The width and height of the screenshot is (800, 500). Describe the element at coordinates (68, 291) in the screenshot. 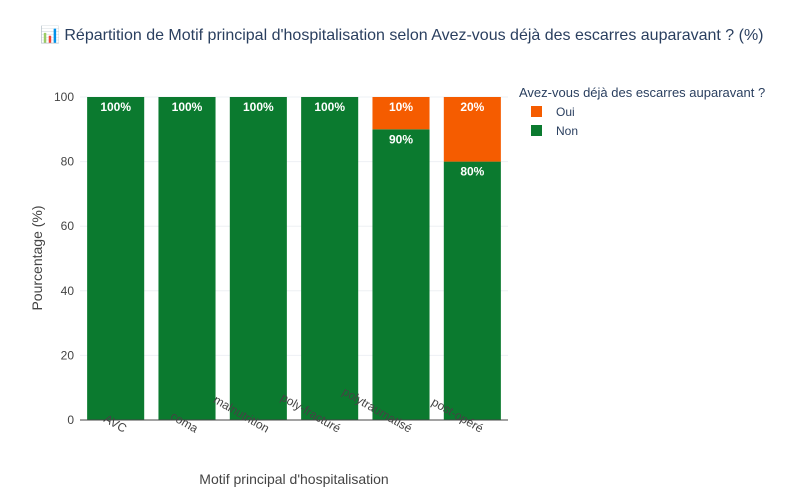

I see `y-tick-label: 40` at that location.